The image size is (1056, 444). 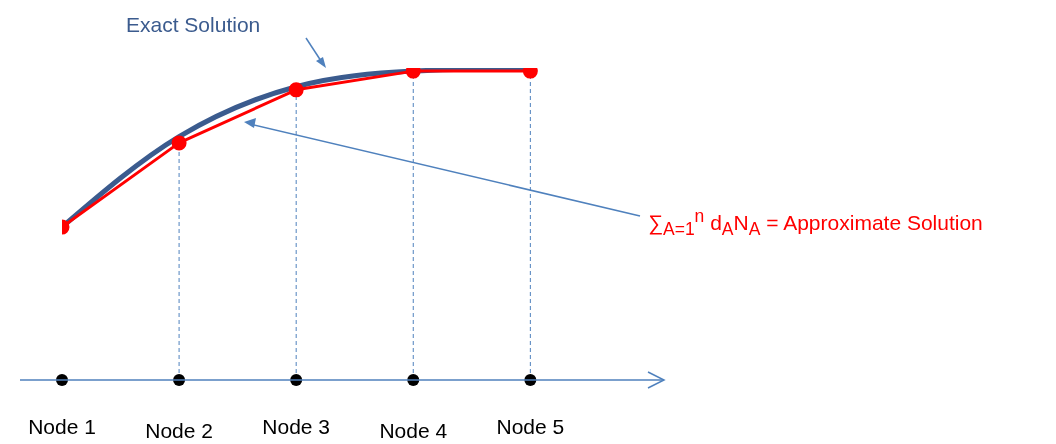 What do you see at coordinates (193, 25) in the screenshot?
I see `text: Exact Solution` at bounding box center [193, 25].